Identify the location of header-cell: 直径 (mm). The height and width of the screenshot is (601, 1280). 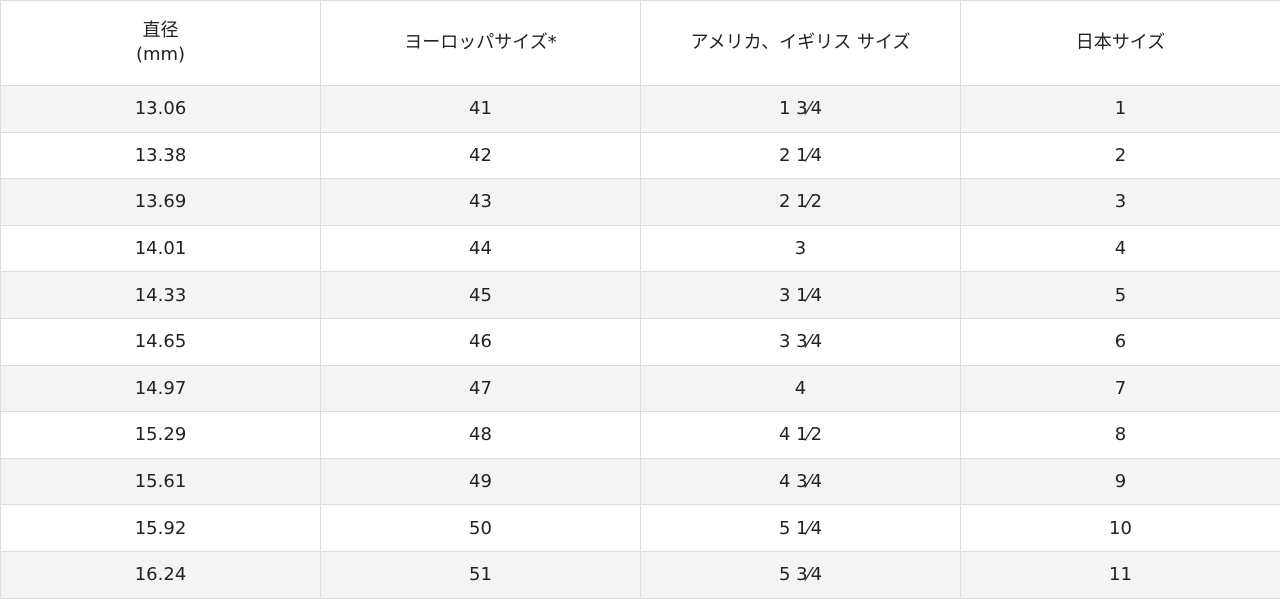
(160, 43).